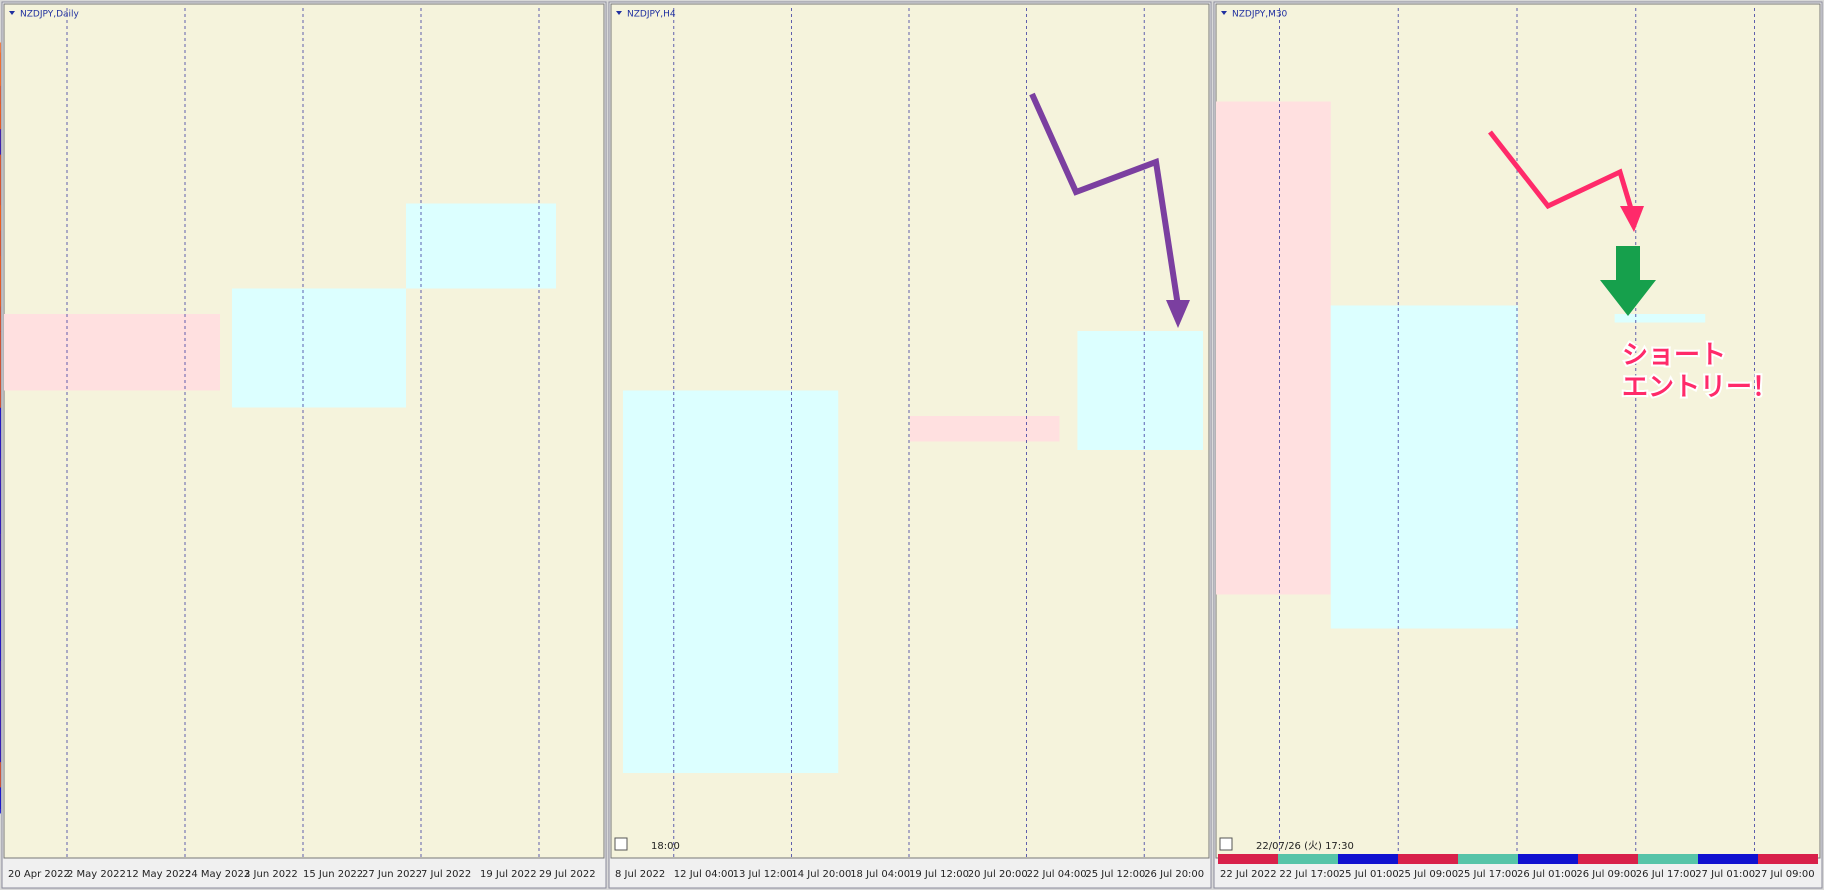 This screenshot has height=890, width=1824. Describe the element at coordinates (158, 874) in the screenshot. I see `x-axis-label: 12 May 2022` at that location.